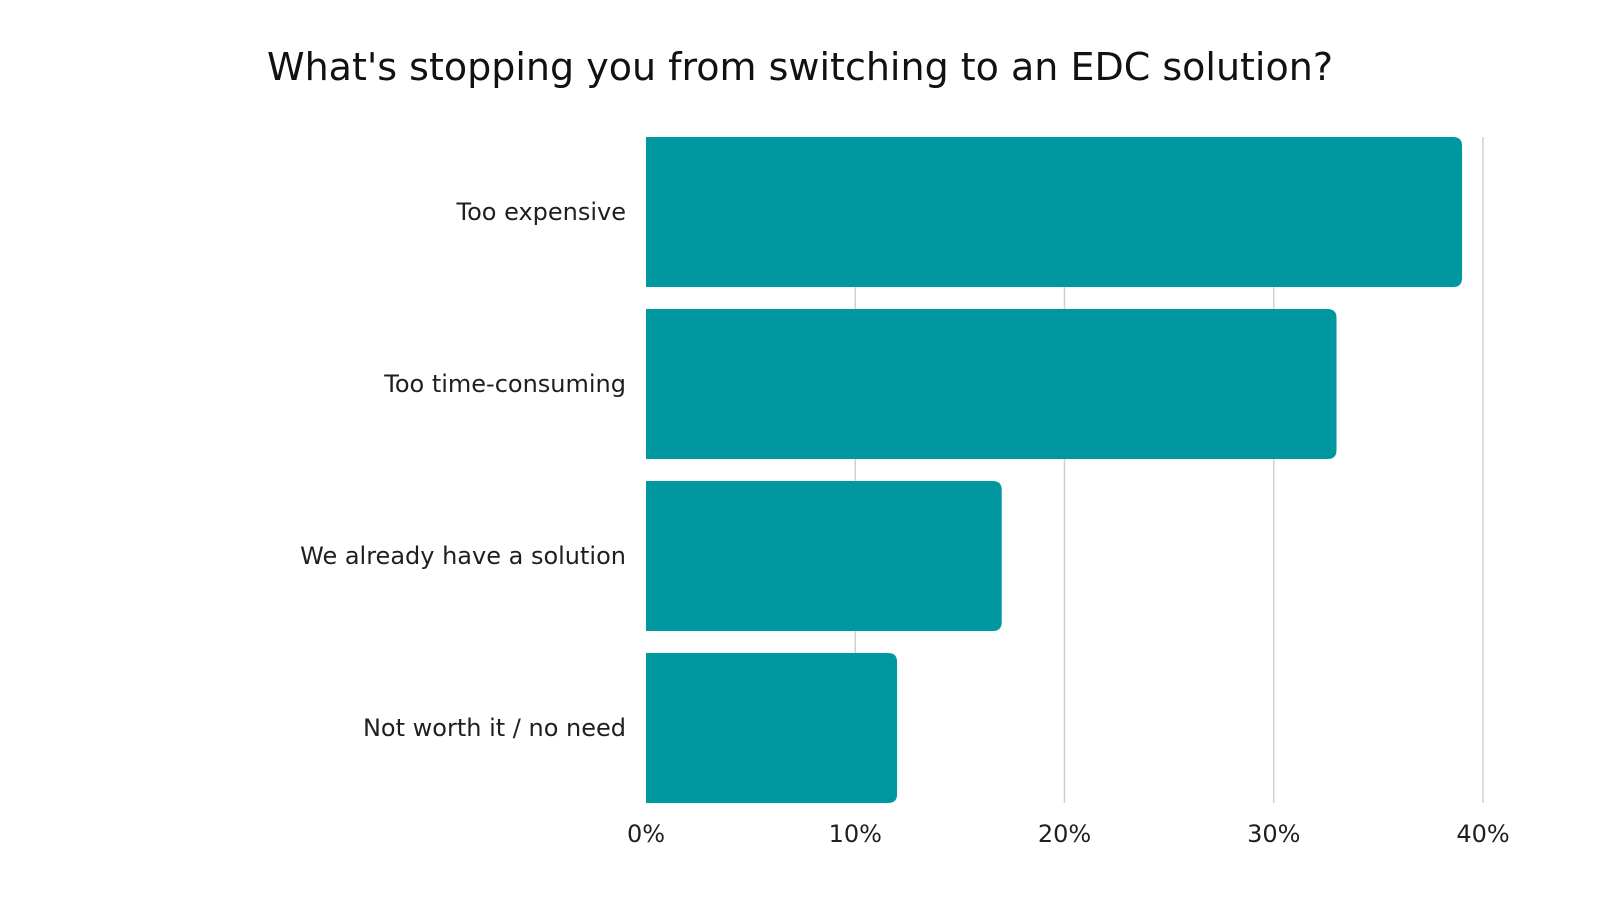 The image size is (1600, 900). Describe the element at coordinates (855, 834) in the screenshot. I see `x-tick-label: 10%` at that location.